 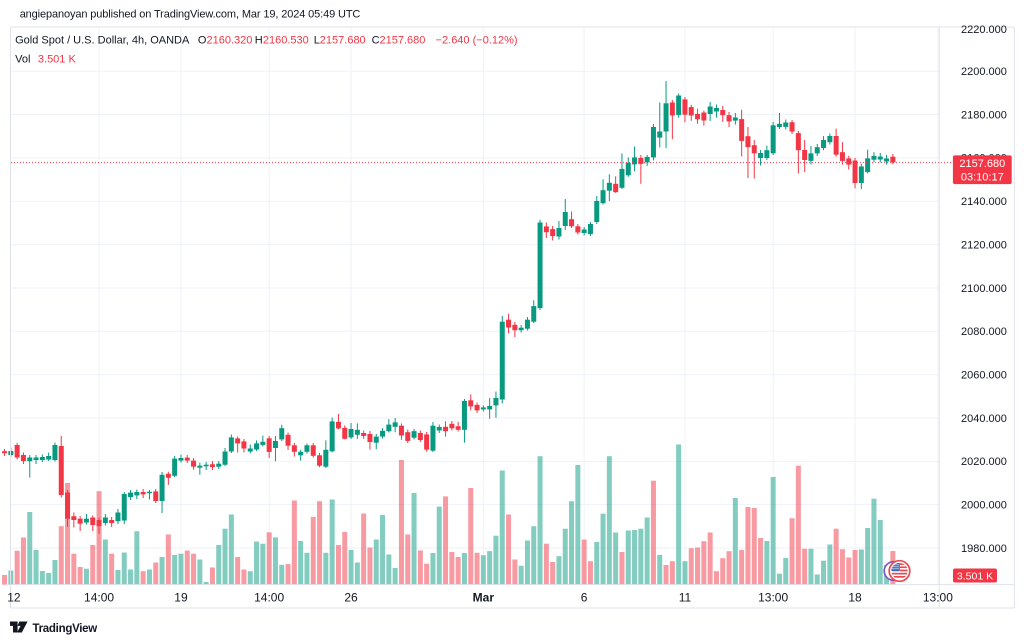 I want to click on svg-text: L, so click(x=317, y=41).